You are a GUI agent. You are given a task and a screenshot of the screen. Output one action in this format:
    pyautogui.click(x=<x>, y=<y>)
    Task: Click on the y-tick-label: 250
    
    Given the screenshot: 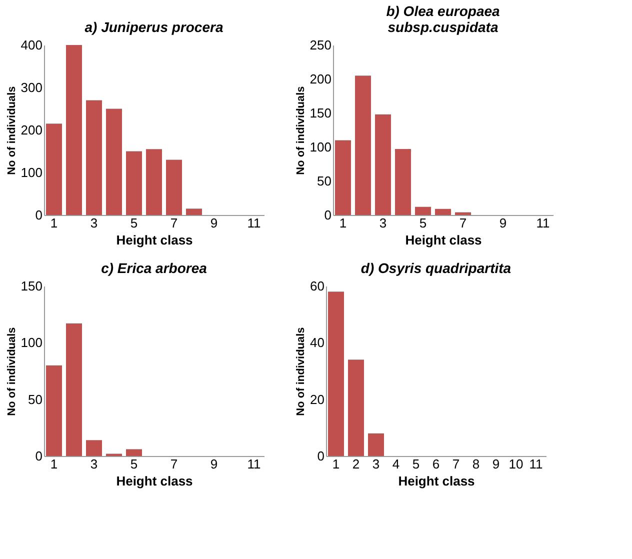 What is the action you would take?
    pyautogui.click(x=321, y=45)
    